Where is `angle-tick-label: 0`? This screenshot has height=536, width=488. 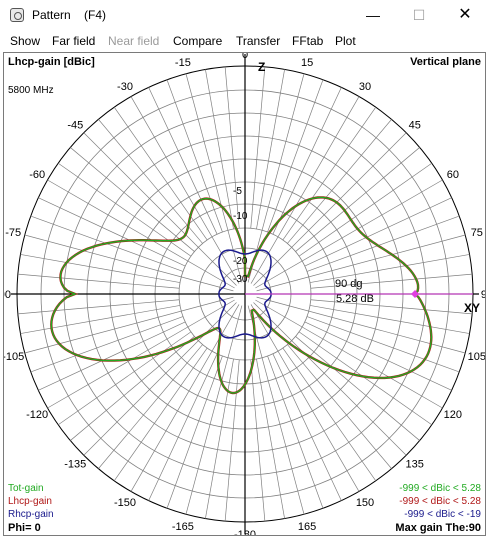
angle-tick-label: 0 is located at coordinates (245, 57).